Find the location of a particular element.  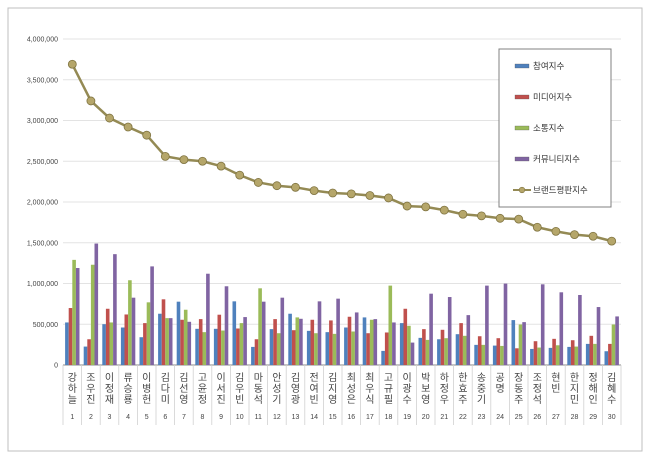

rank-label: 18 is located at coordinates (389, 417).